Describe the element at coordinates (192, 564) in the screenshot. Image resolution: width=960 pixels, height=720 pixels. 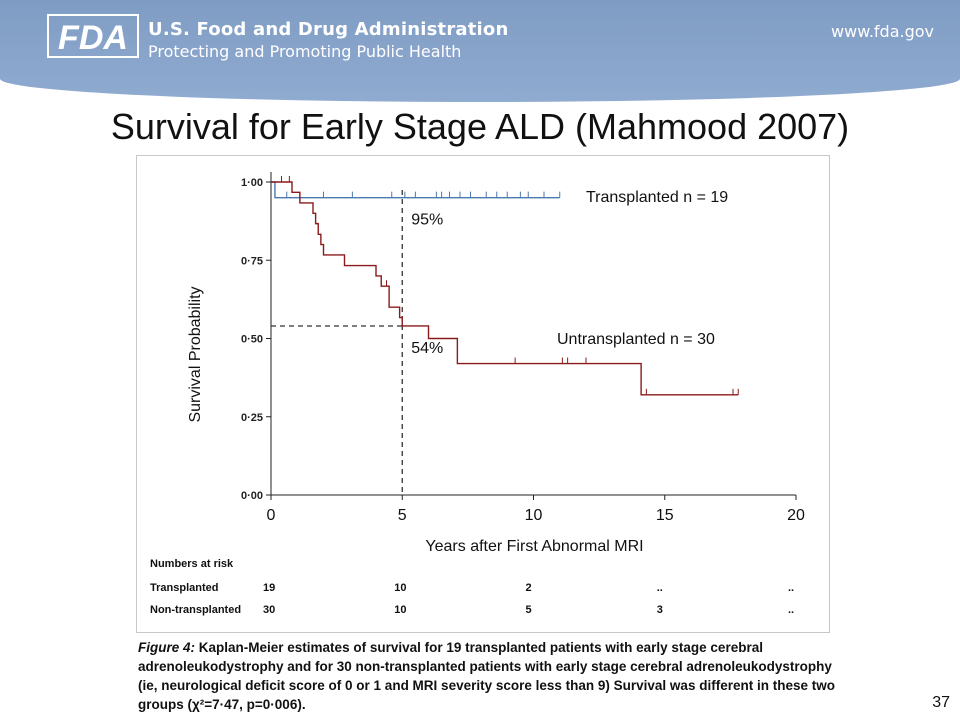
I see `risk-table-heading: Numbers at risk` at that location.